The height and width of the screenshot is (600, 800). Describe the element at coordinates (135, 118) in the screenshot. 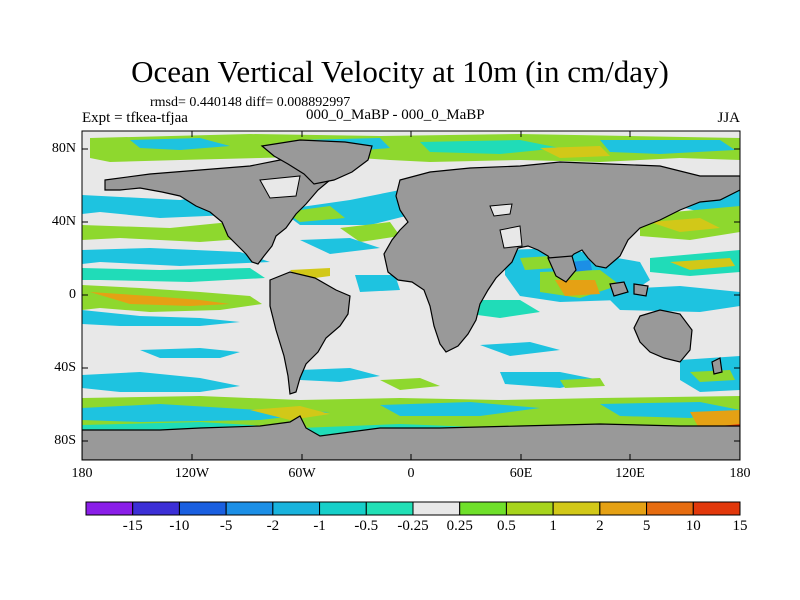

I see `experiment-subtitle: Expt = tfkea-tfjaa` at that location.